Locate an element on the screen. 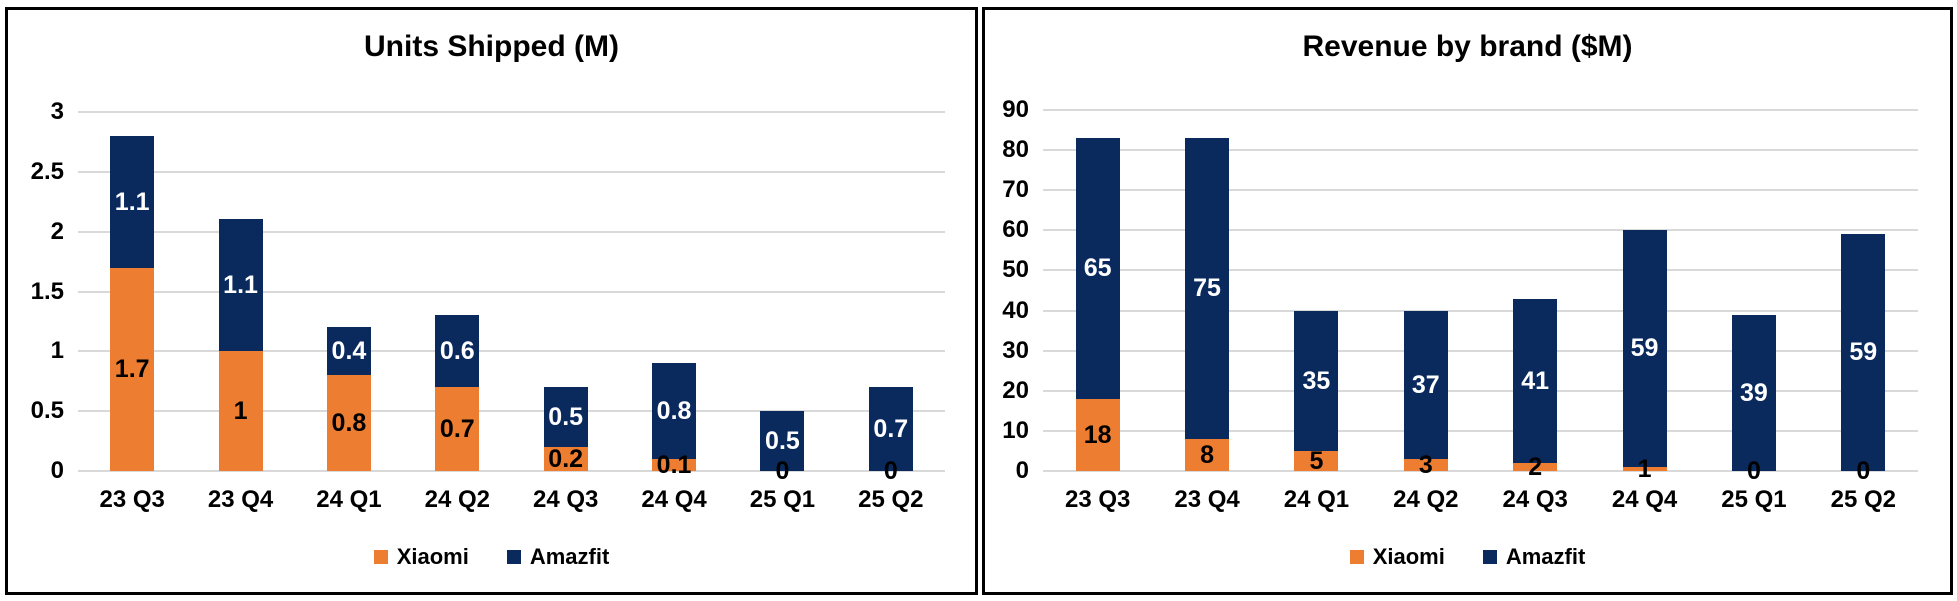 The height and width of the screenshot is (601, 1957). y-tick-label: 90 is located at coordinates (1015, 109).